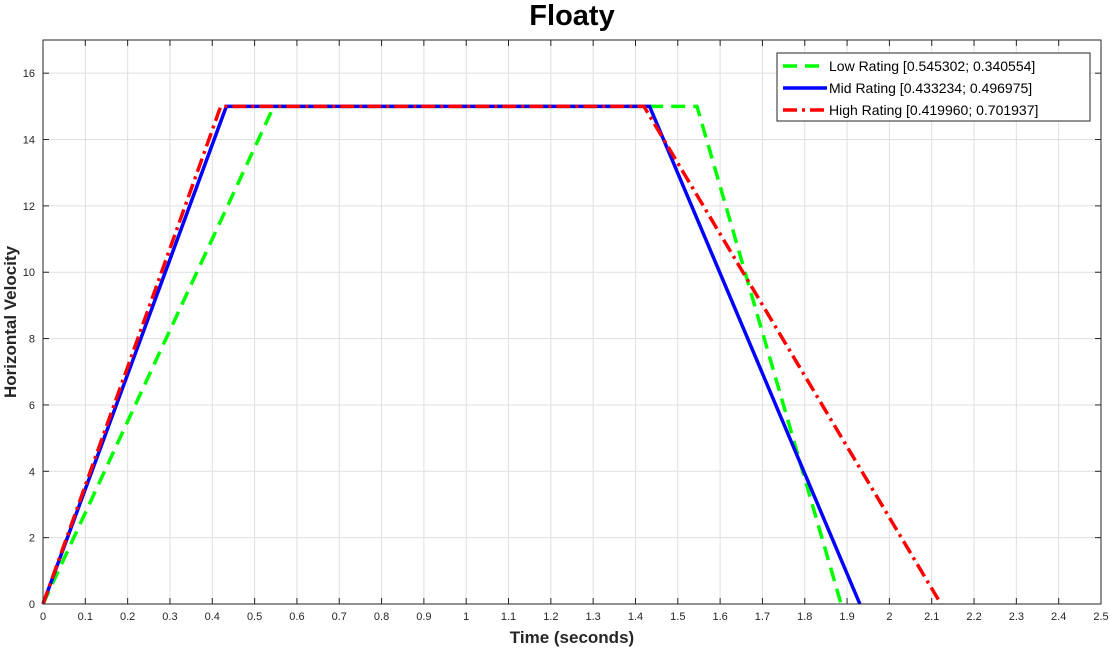 This screenshot has width=1110, height=650. Describe the element at coordinates (29, 141) in the screenshot. I see `y-tick-label: 14` at that location.